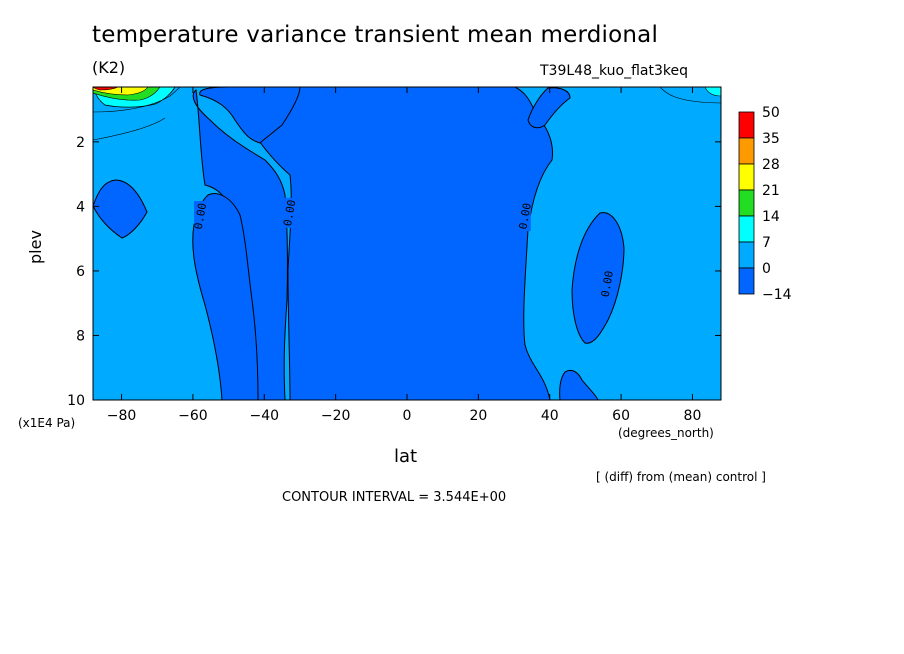  Describe the element at coordinates (579, 384) in the screenshot. I see `field-north-bottom-patch` at that location.